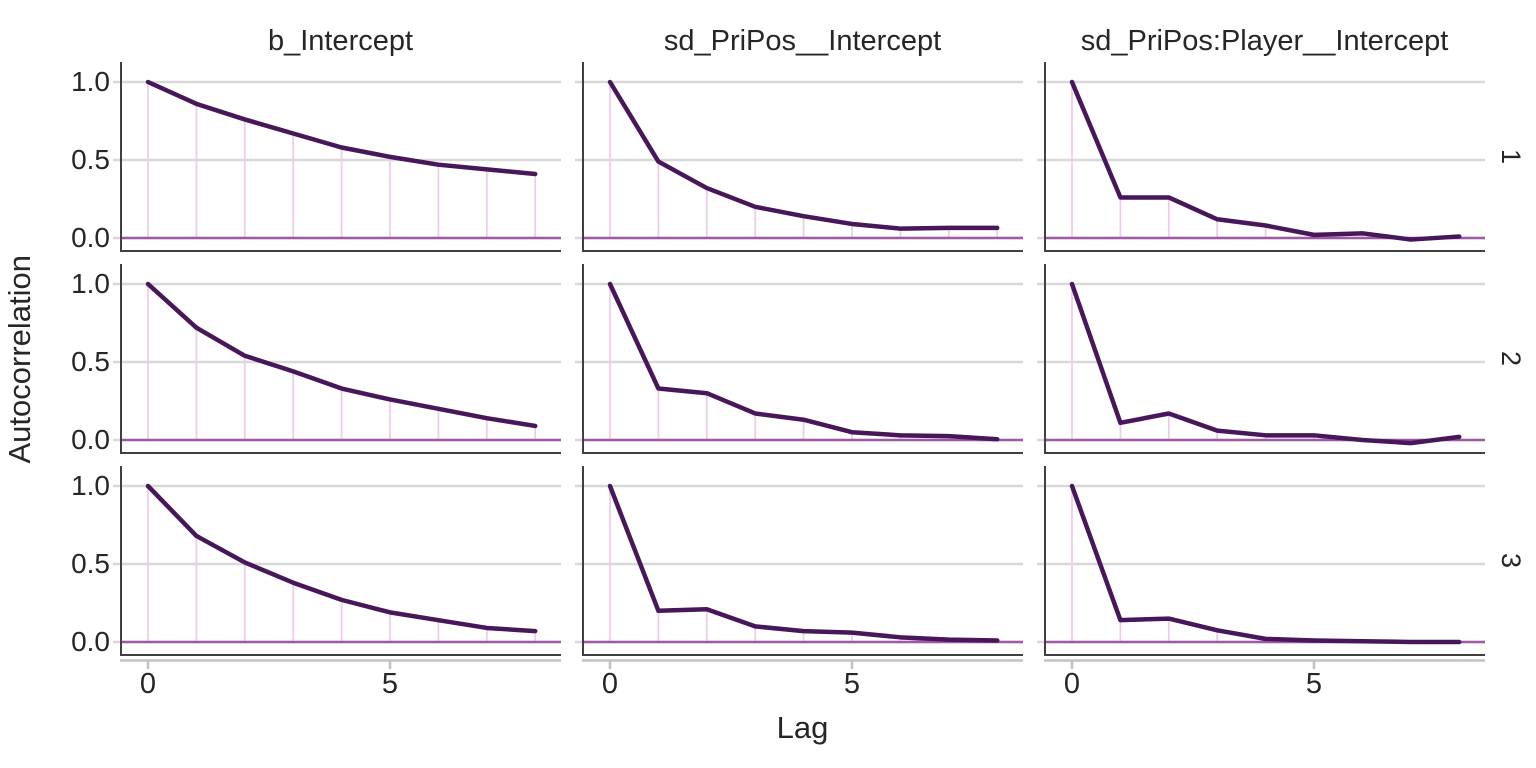 This screenshot has height=768, width=1536. I want to click on x-axis-title: Lag, so click(802, 727).